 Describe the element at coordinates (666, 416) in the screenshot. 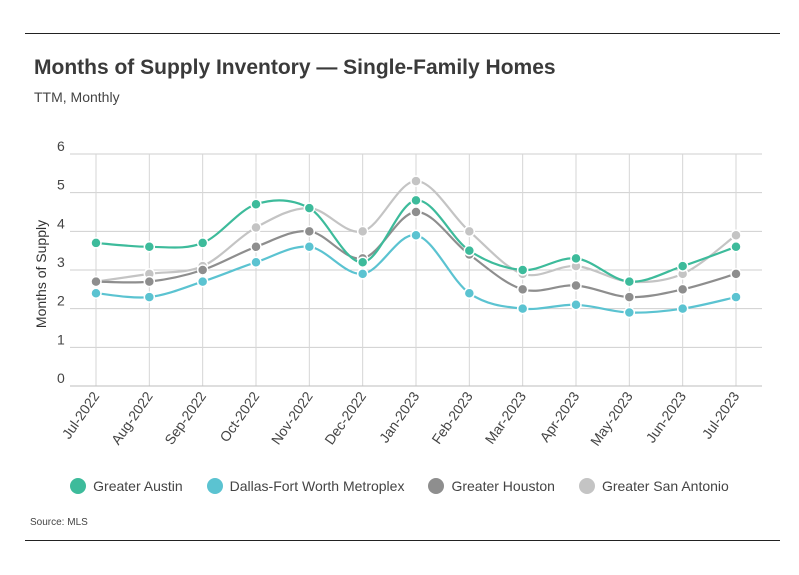

I see `x-tick-label: Jun-2023` at that location.